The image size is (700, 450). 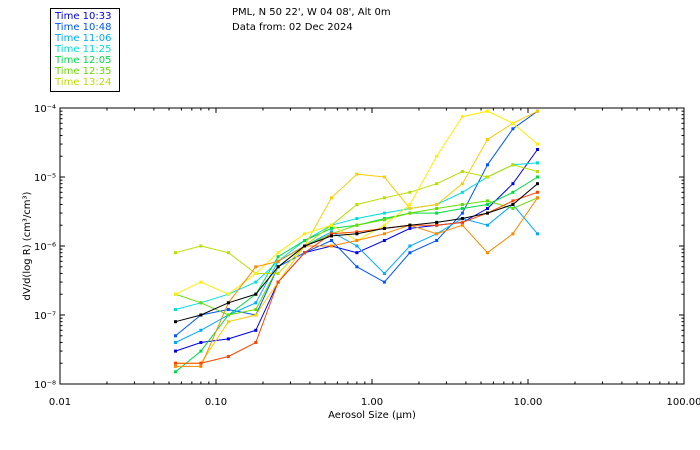 What do you see at coordinates (45, 109) in the screenshot?
I see `y-tick-label: 10⁻⁴` at bounding box center [45, 109].